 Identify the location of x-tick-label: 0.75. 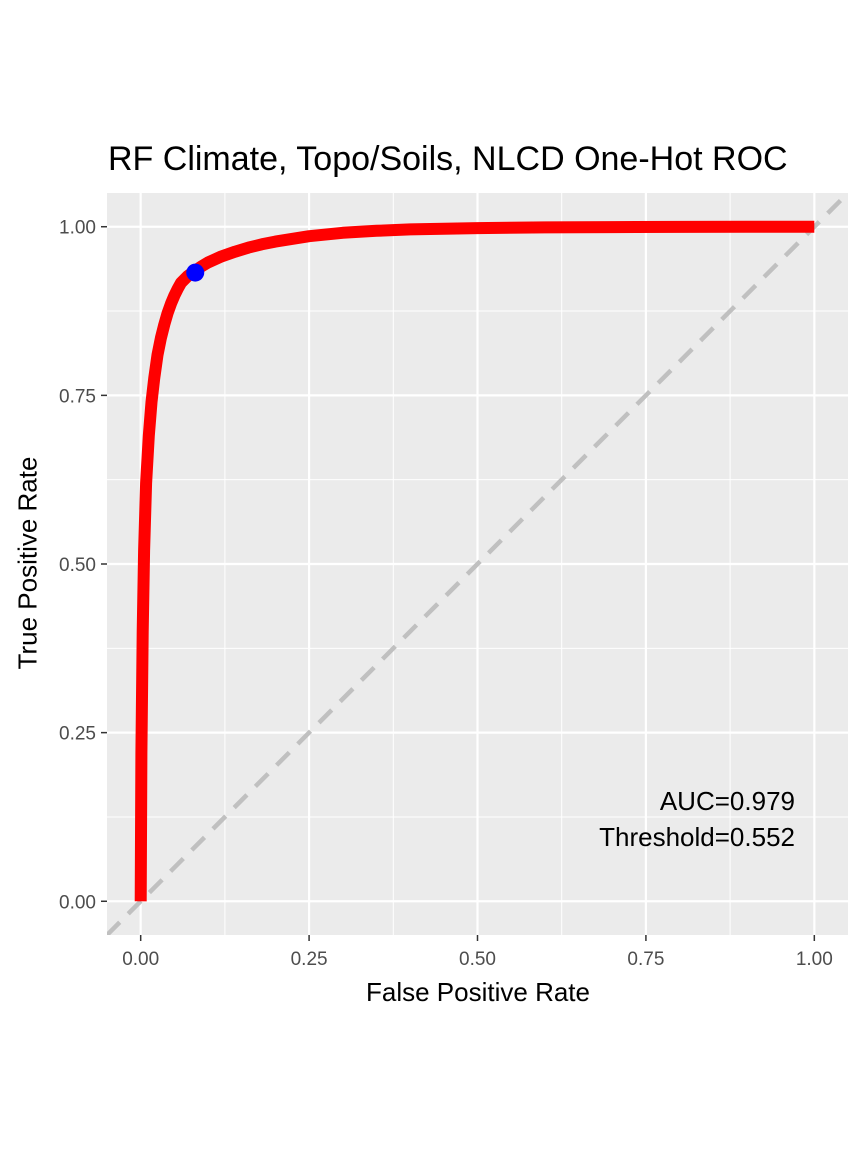
(645, 959).